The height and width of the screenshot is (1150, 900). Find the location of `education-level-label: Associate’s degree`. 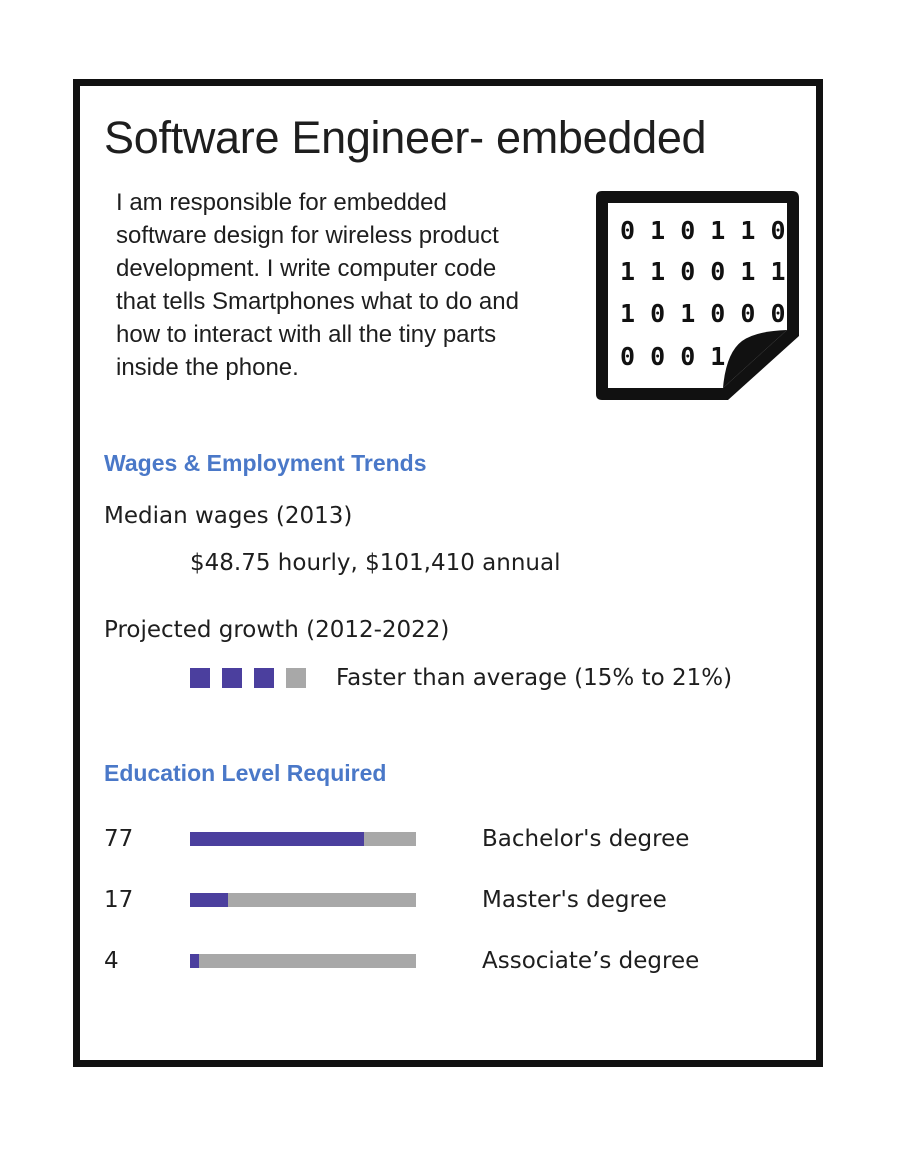

education-level-label: Associate’s degree is located at coordinates (591, 961).